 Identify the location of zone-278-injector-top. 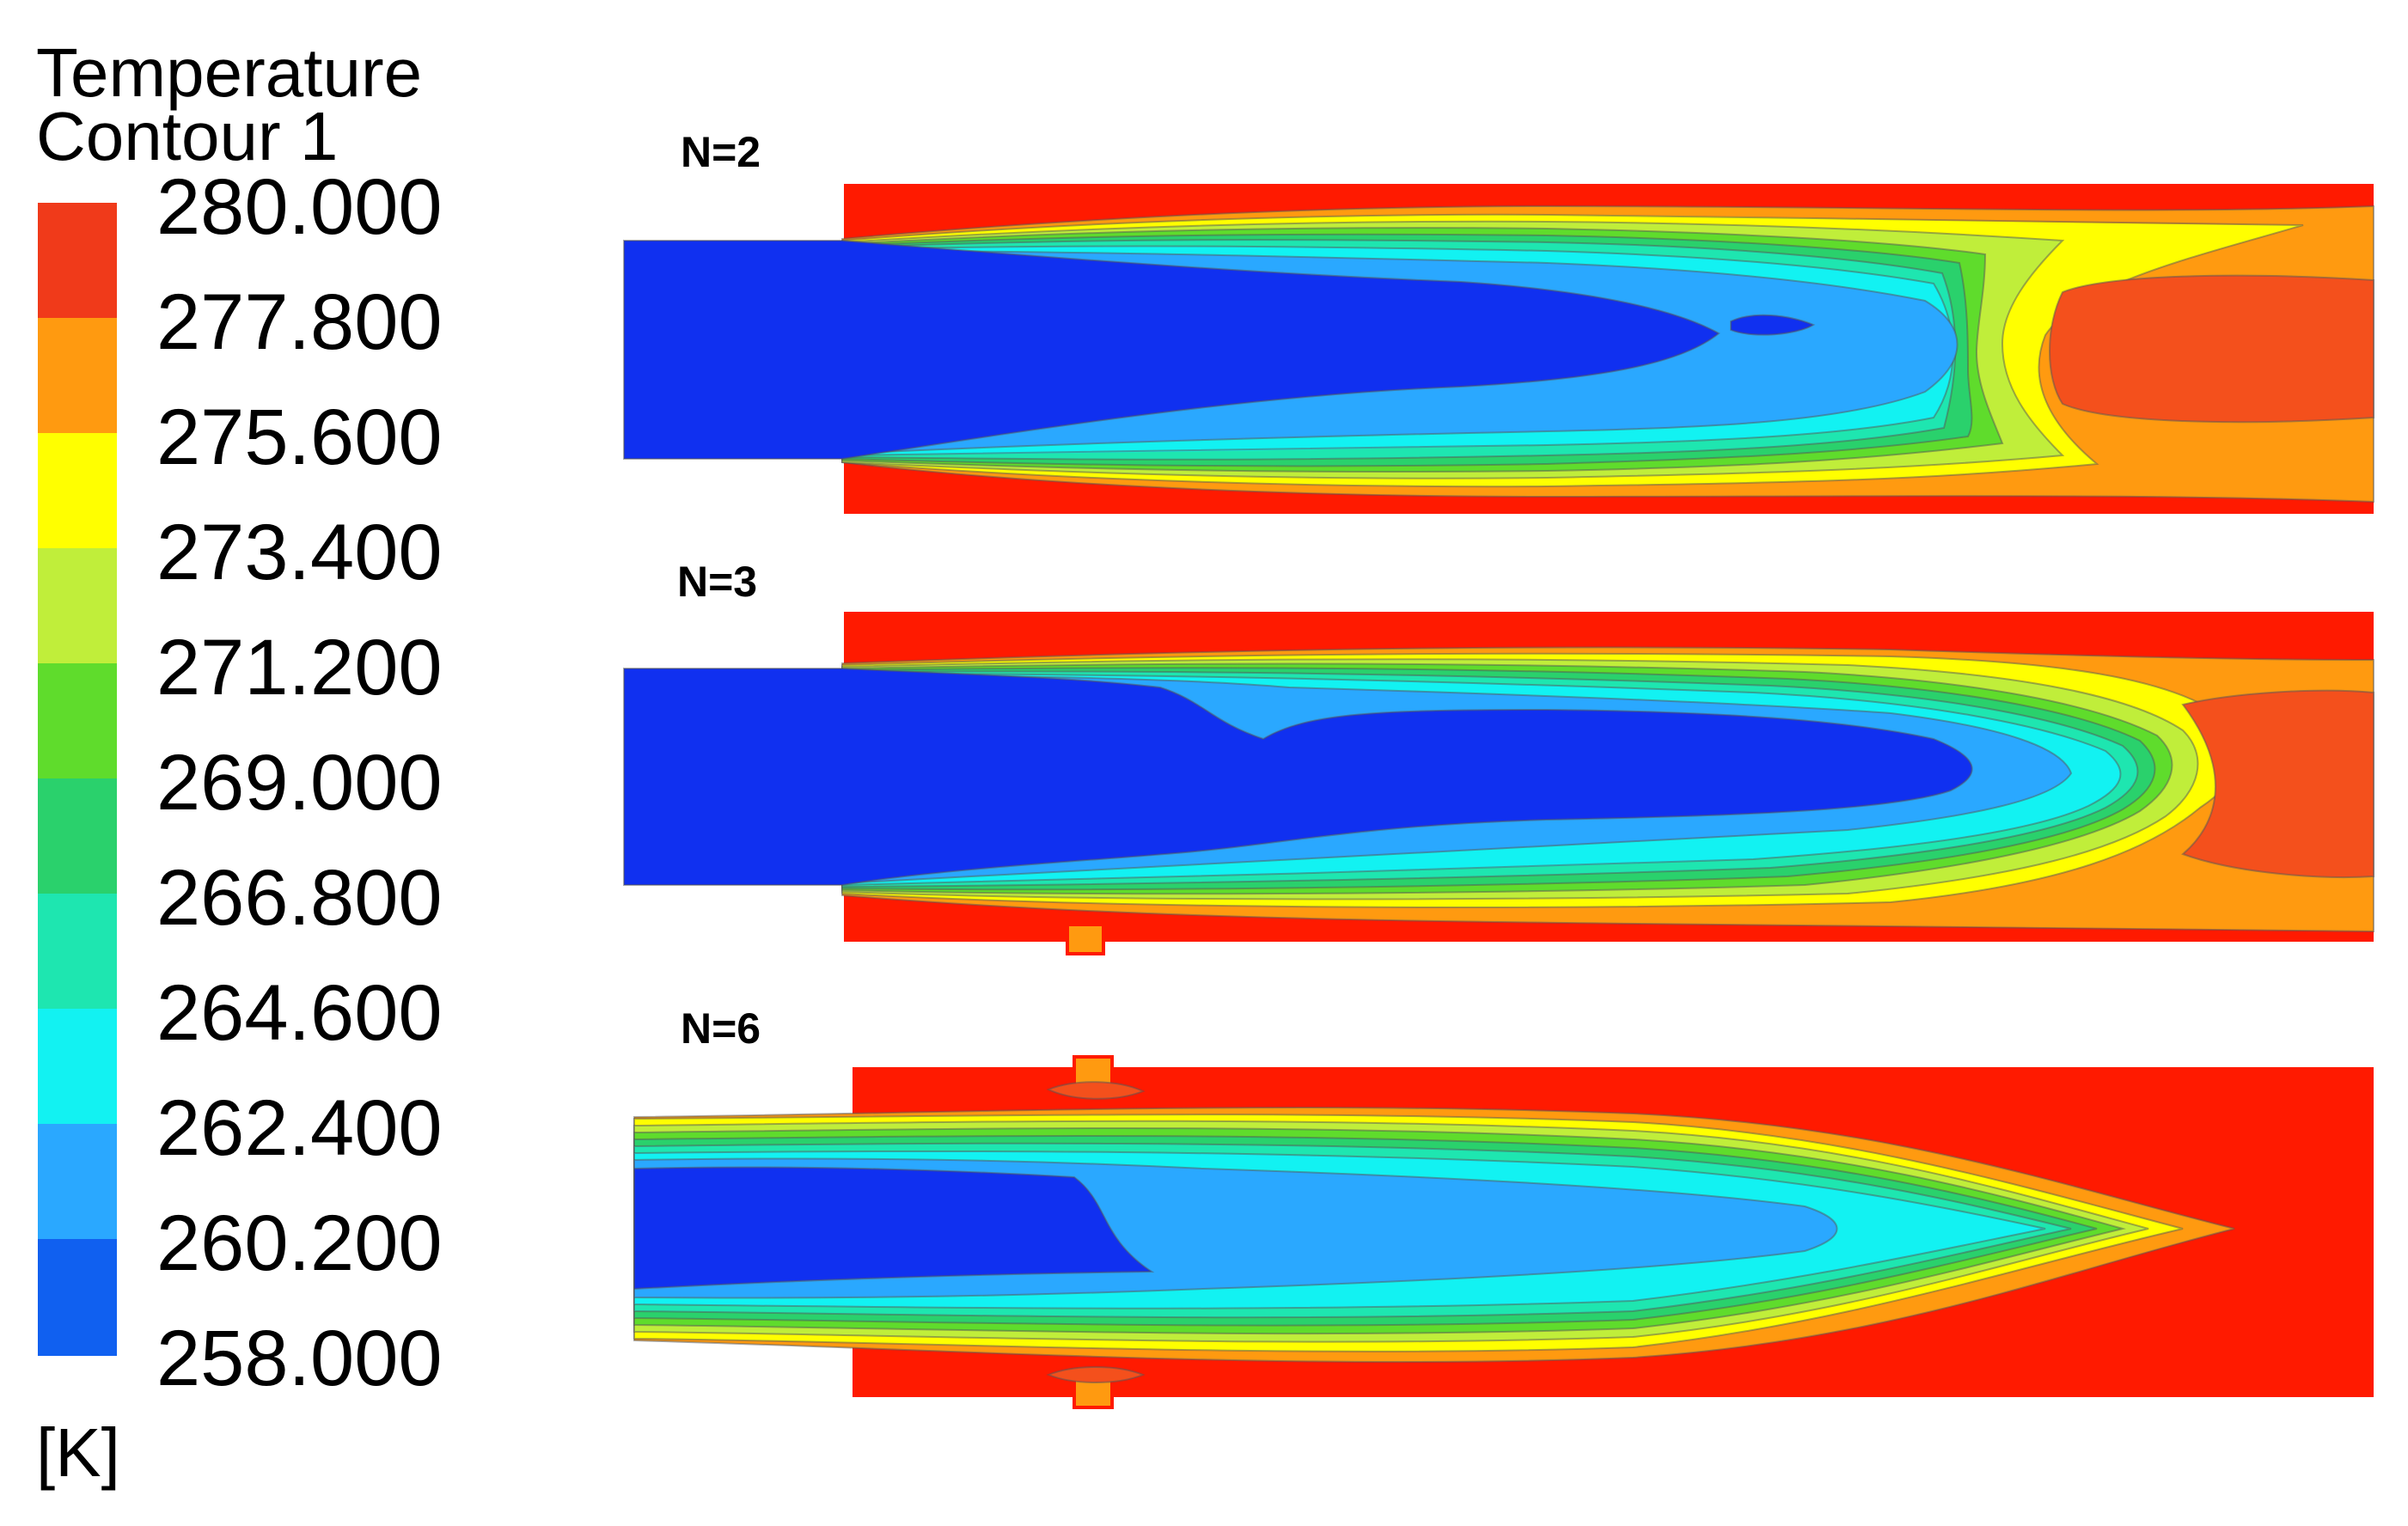
(1096, 1090).